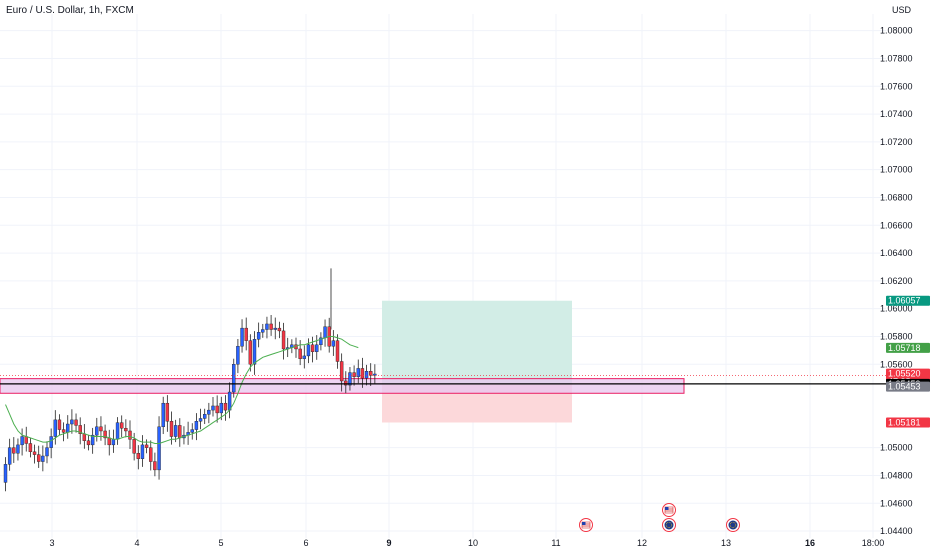 The image size is (932, 550). Describe the element at coordinates (896, 142) in the screenshot. I see `y-tick-label: 1.07200` at that location.